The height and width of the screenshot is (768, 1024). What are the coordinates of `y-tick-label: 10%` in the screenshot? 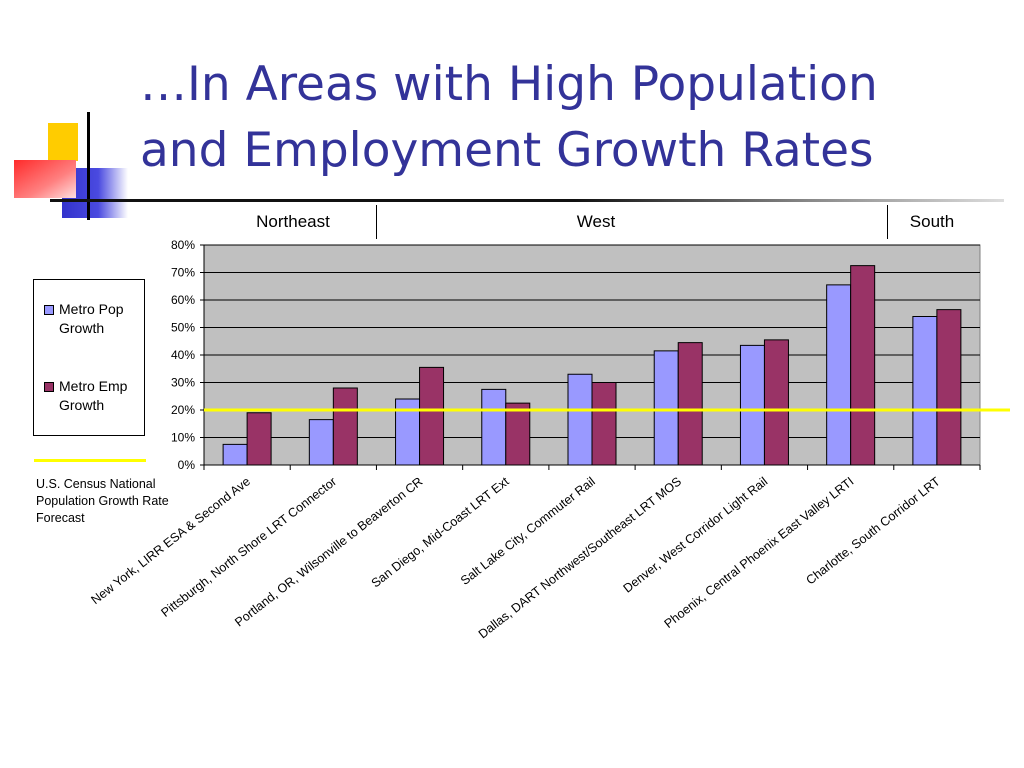 It's located at (183, 438).